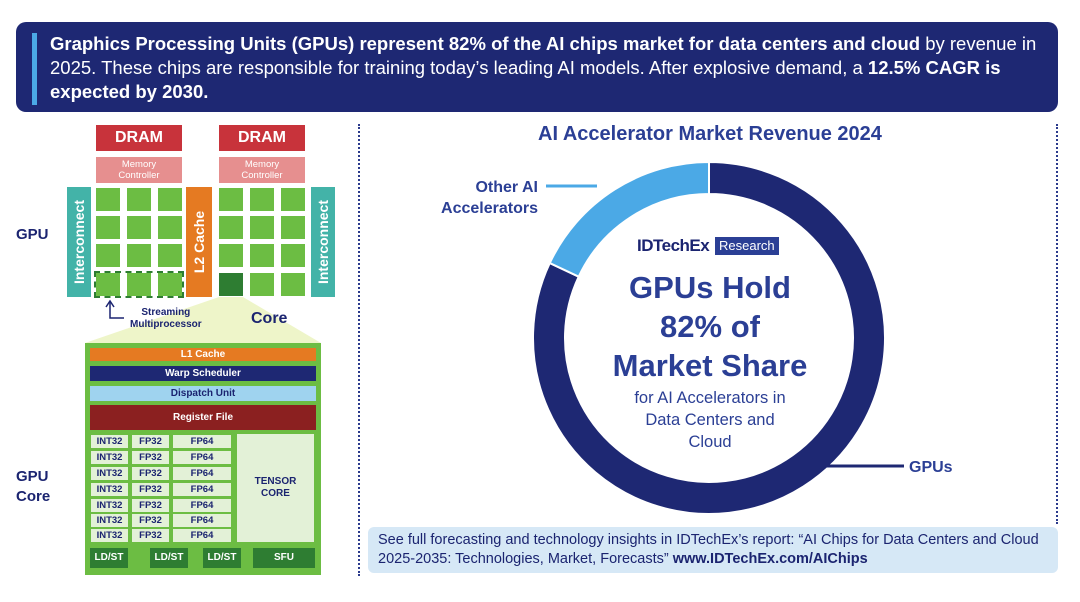  What do you see at coordinates (931, 467) in the screenshot?
I see `slice-label-gpus: GPUs` at bounding box center [931, 467].